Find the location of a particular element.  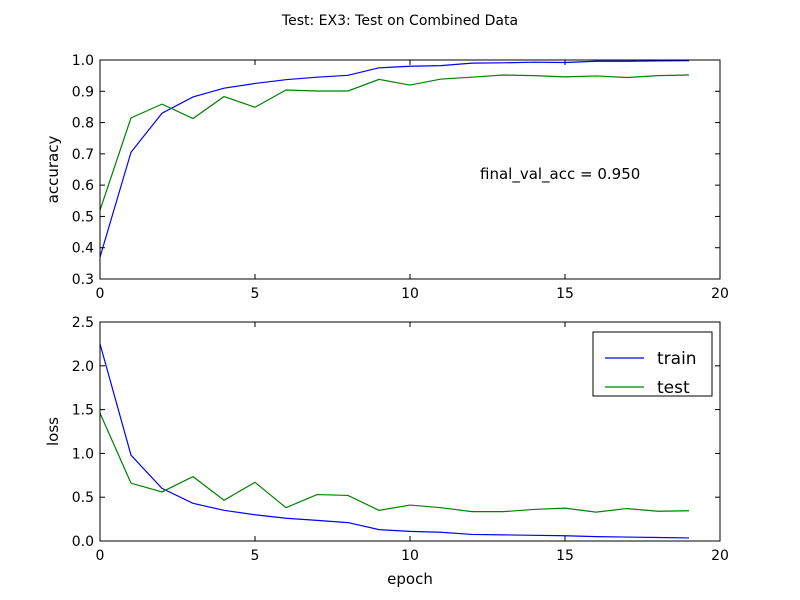

loss-y-tick-label: 1.0 is located at coordinates (83, 454).